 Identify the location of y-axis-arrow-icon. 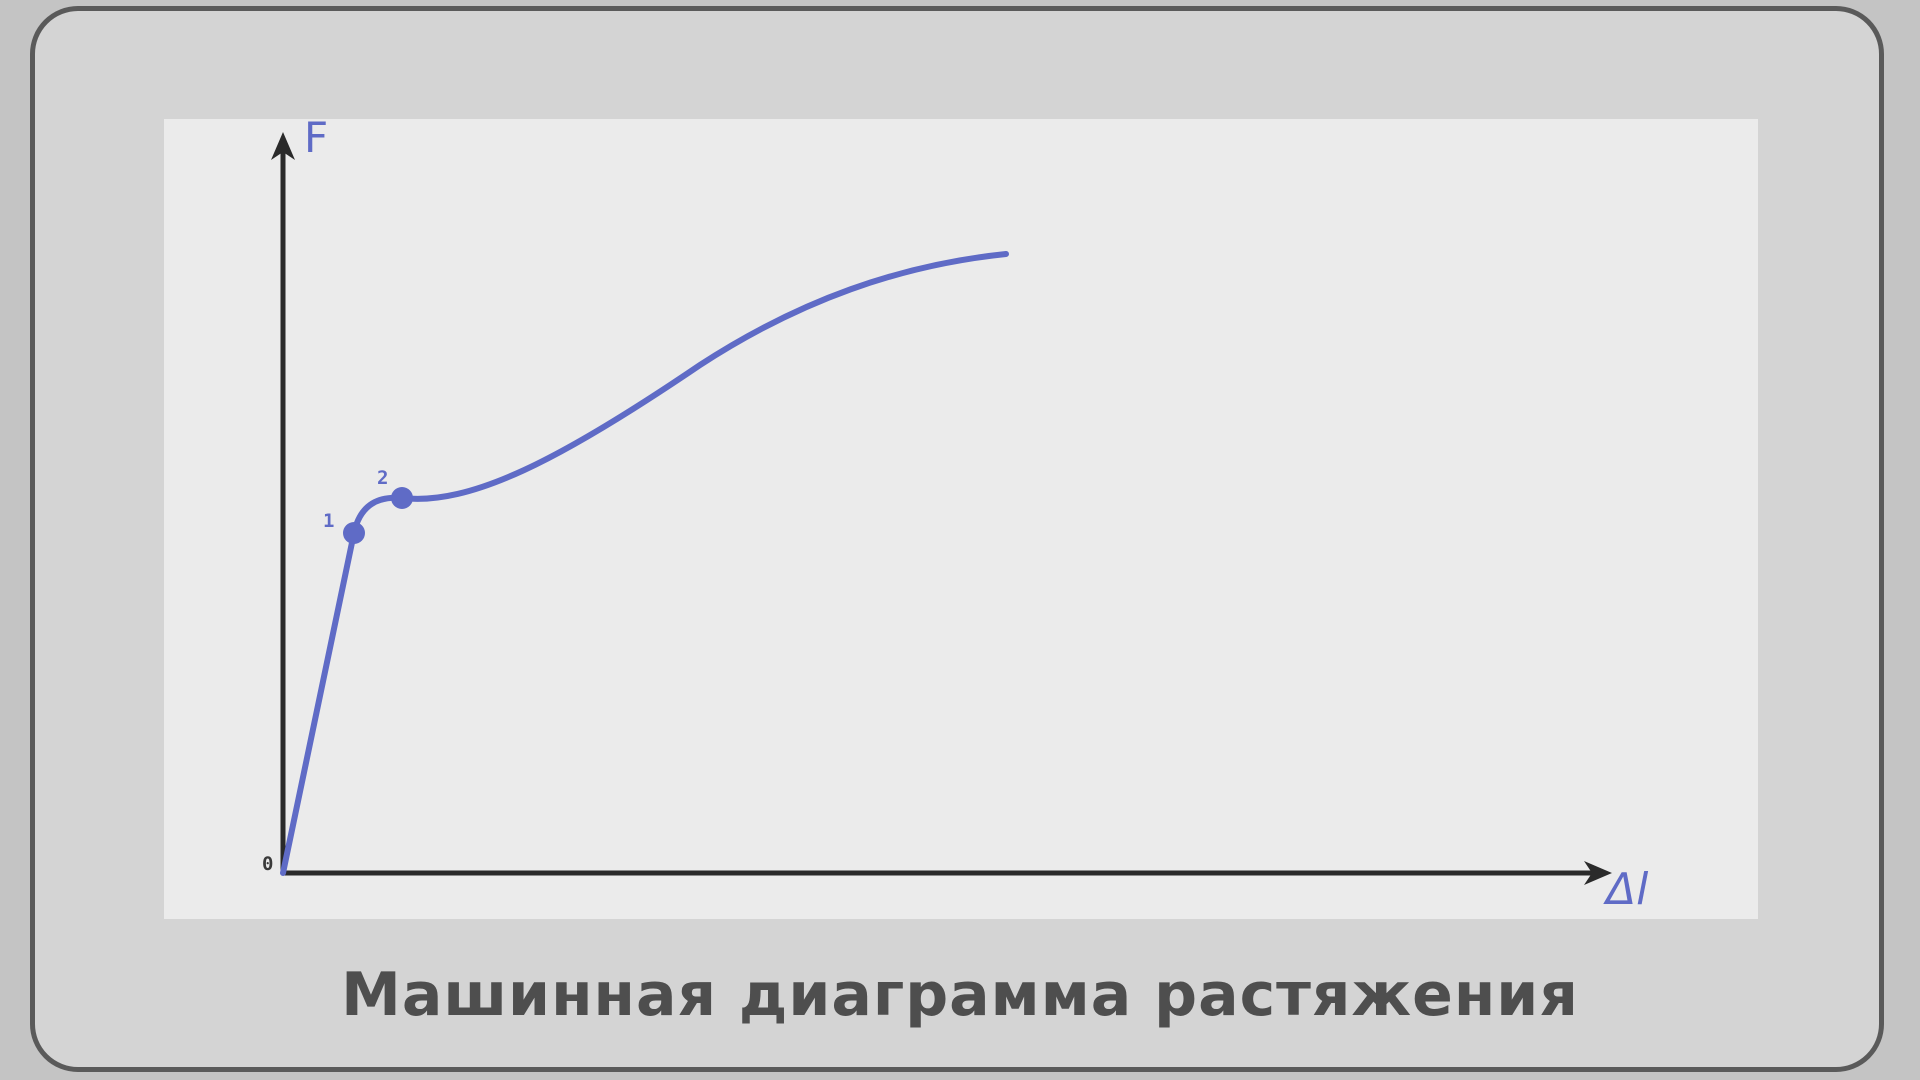
(283, 146).